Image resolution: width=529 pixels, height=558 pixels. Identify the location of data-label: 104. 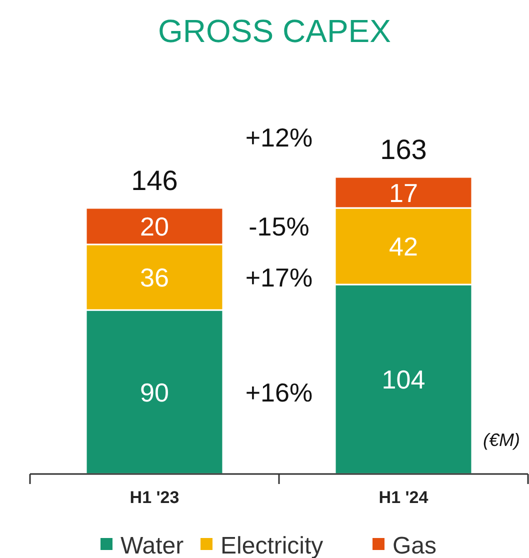
(404, 379).